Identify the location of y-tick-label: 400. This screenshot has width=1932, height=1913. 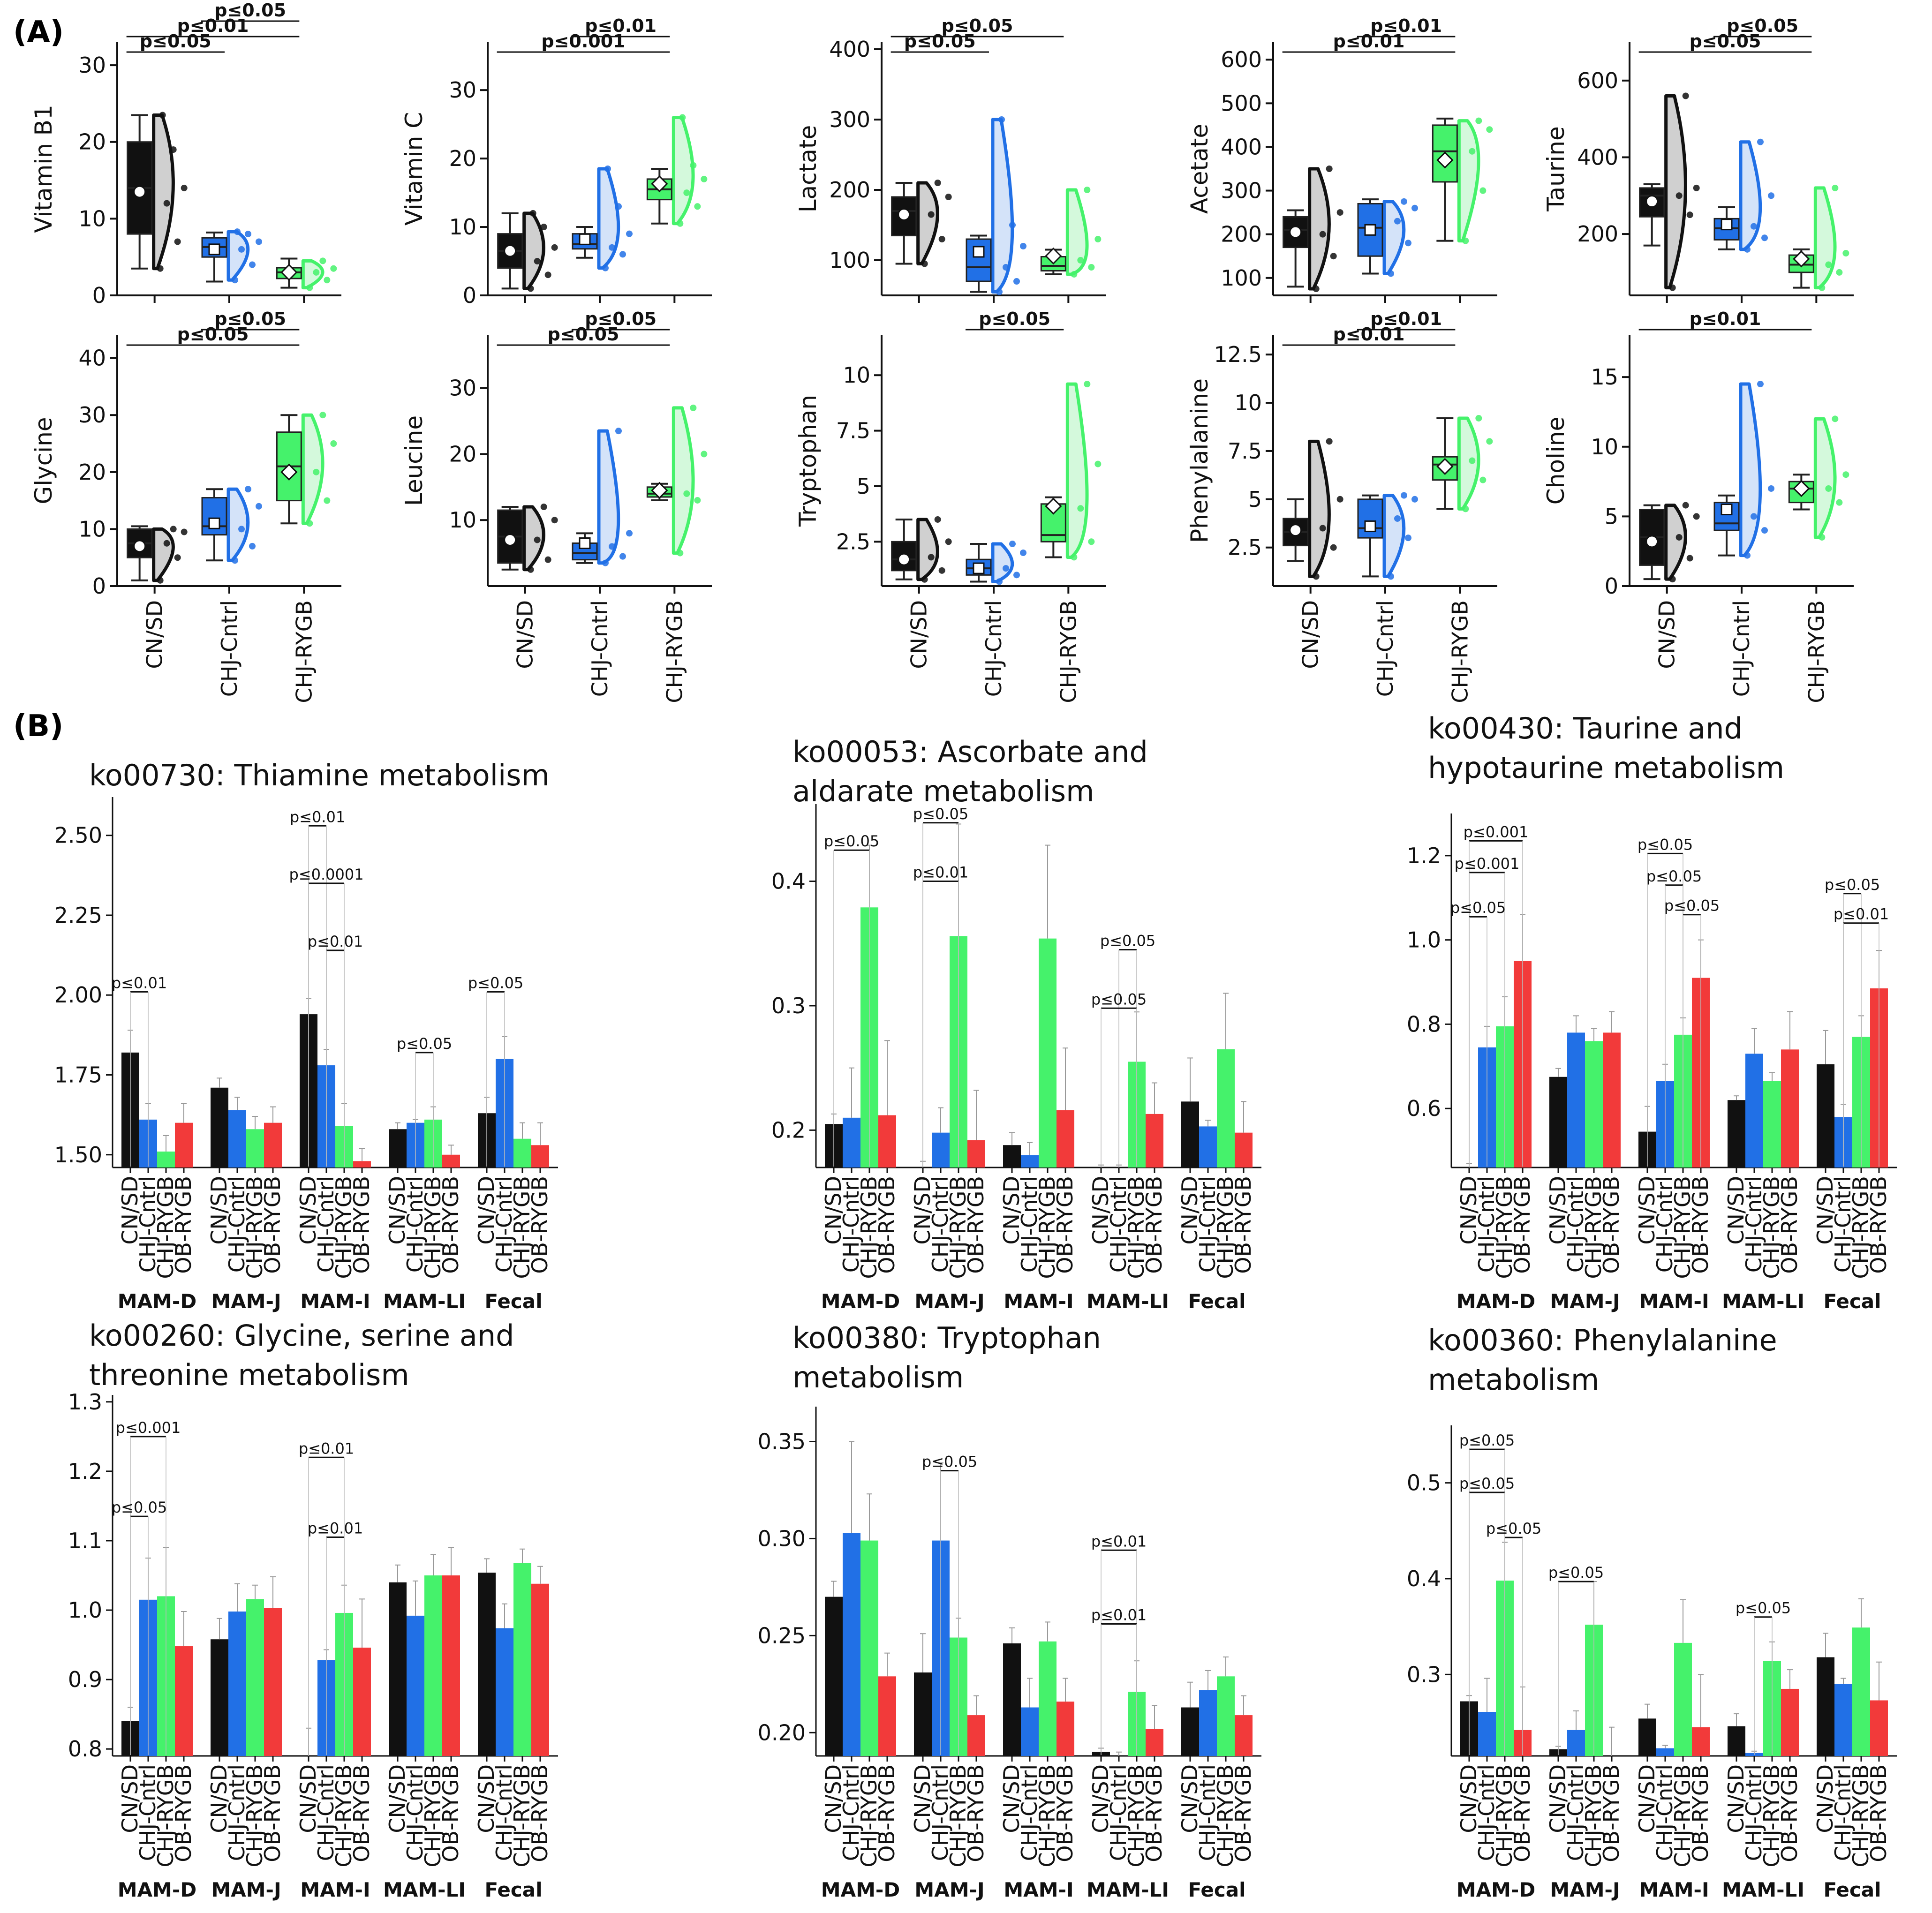
(849, 49).